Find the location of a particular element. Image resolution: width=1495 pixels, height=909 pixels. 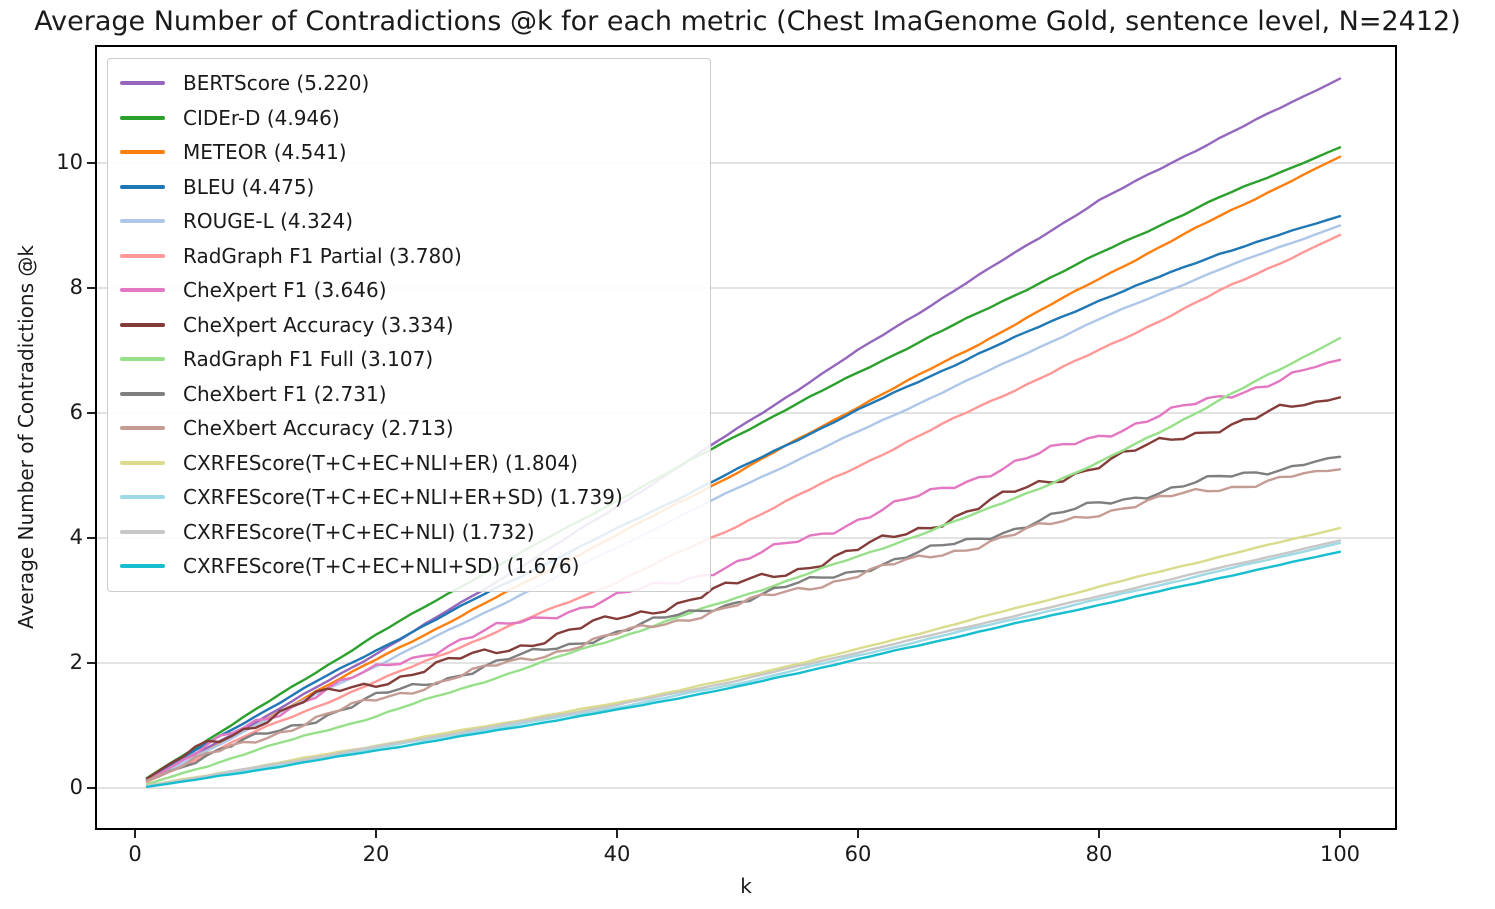

legend-item: RadGraph F1 Partial (3.780) is located at coordinates (409, 256).